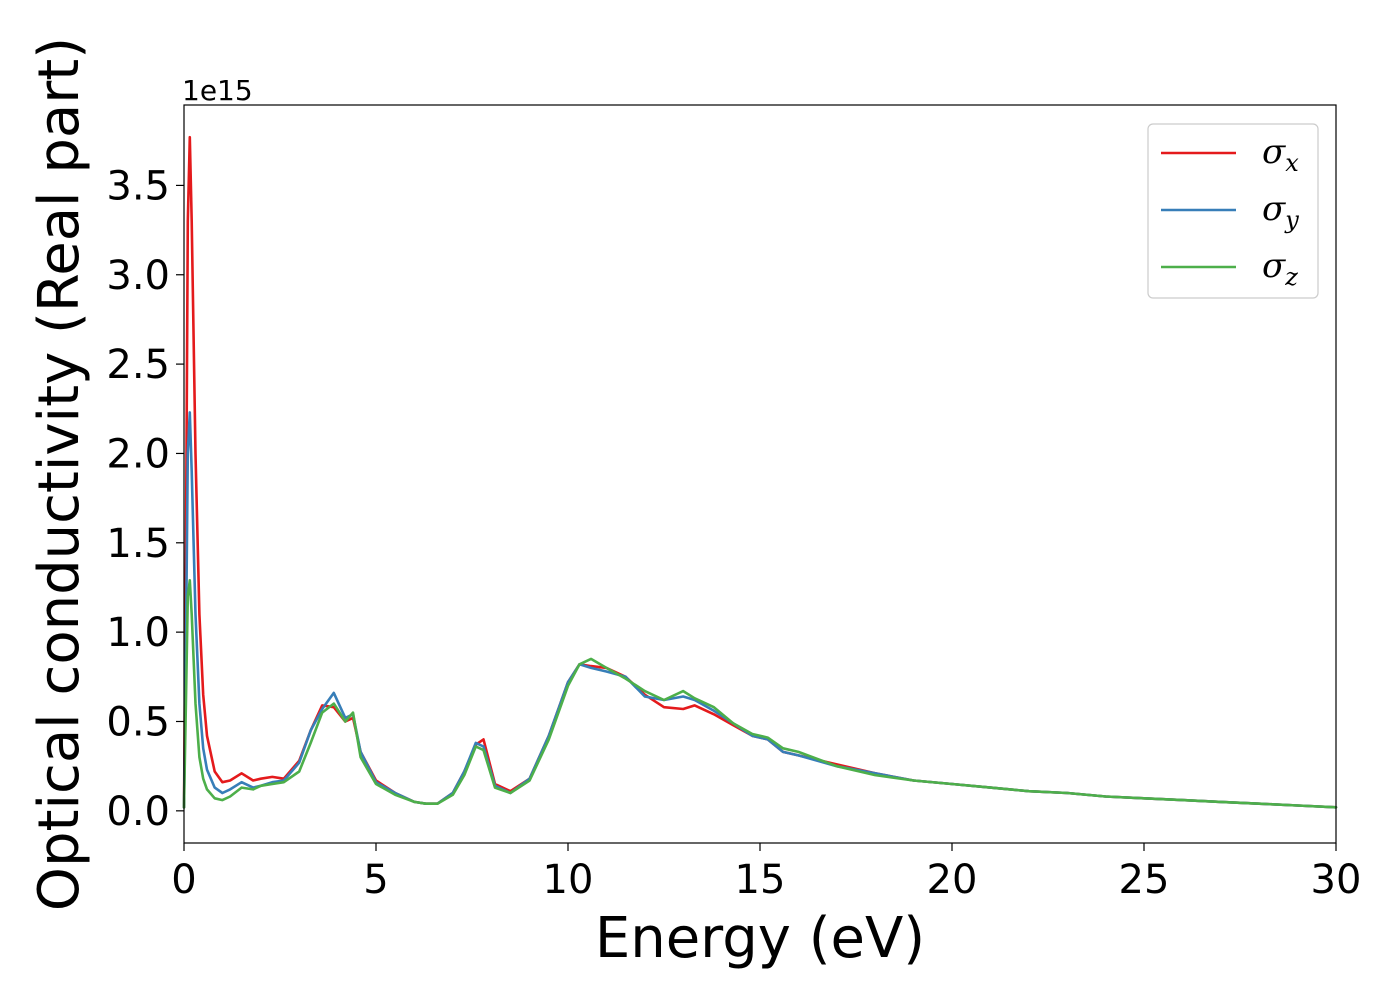 This screenshot has height=1000, width=1400. What do you see at coordinates (145, 499) in the screenshot?
I see `y-axis-ticks: 0.0 0.5 1.0 1.5 2.0 2.5 3.0 3.5` at bounding box center [145, 499].